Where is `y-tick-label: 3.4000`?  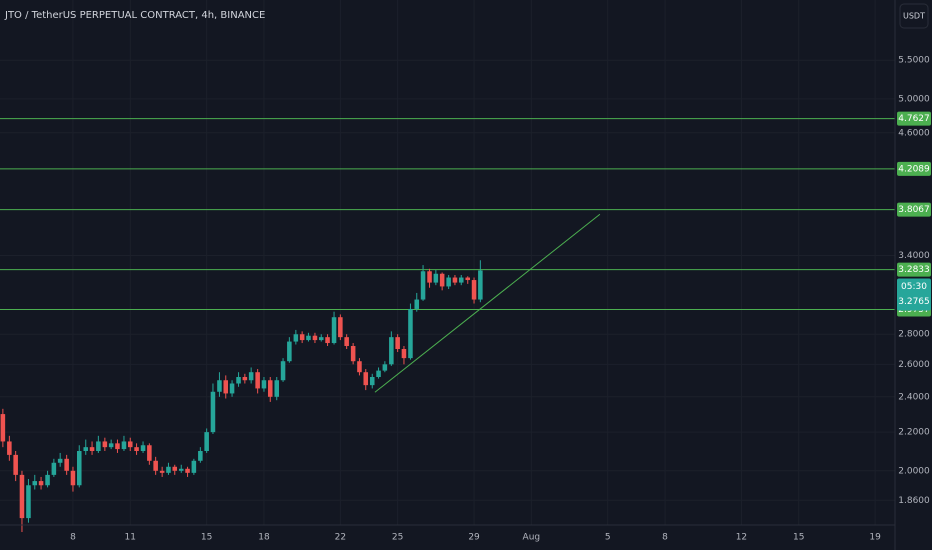
y-tick-label: 3.4000 is located at coordinates (914, 256).